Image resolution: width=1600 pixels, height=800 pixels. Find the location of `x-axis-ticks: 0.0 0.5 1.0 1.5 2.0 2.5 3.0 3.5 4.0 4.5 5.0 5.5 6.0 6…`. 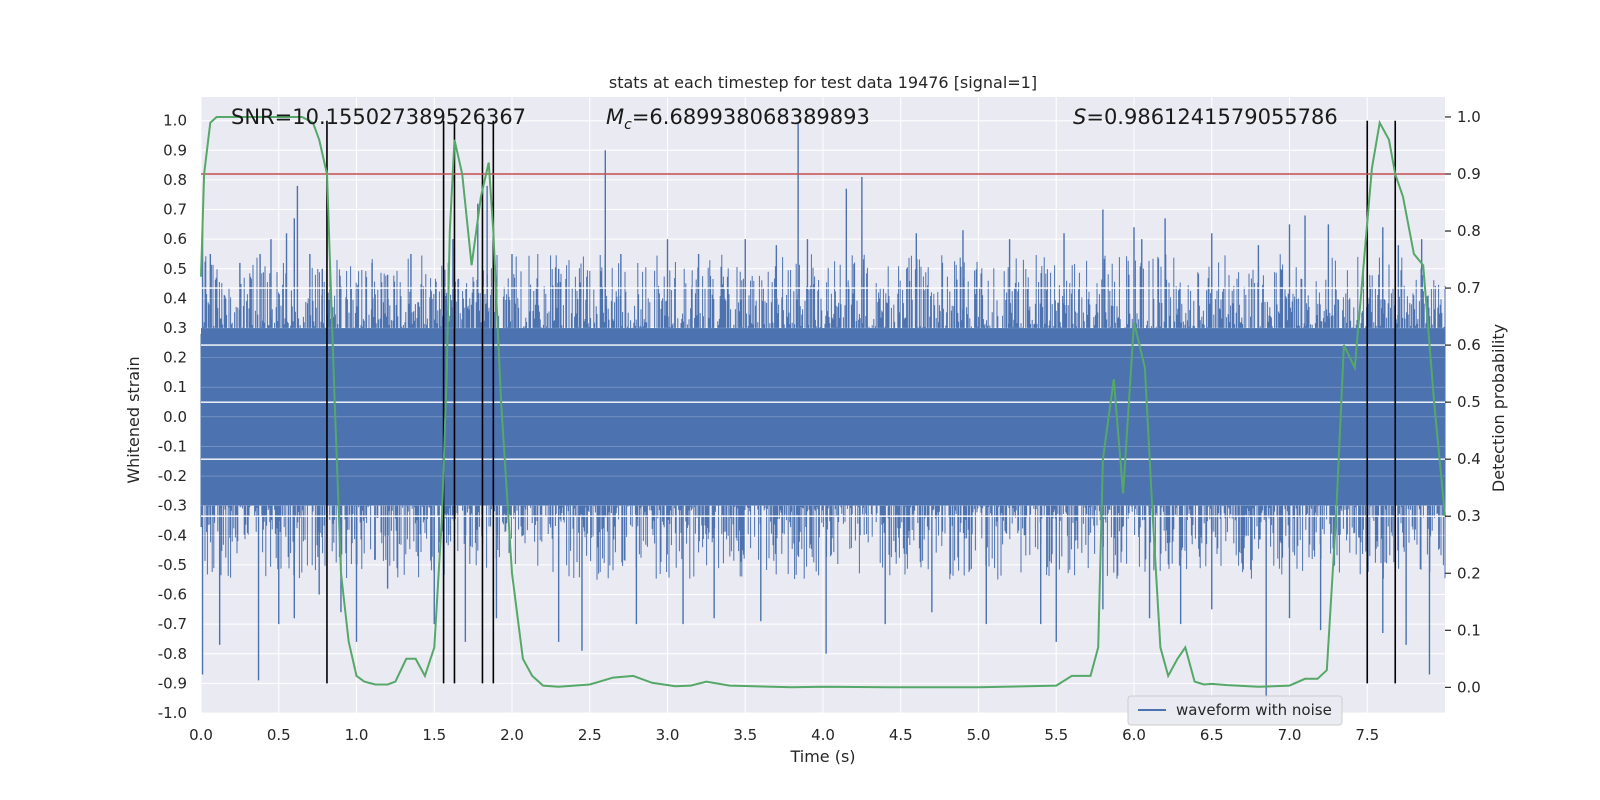

x-axis-ticks: 0.0 0.5 1.0 1.5 2.0 2.5 3.0 3.5 4.0 4.5 5.0 5.5 6.0 6… is located at coordinates (784, 735).